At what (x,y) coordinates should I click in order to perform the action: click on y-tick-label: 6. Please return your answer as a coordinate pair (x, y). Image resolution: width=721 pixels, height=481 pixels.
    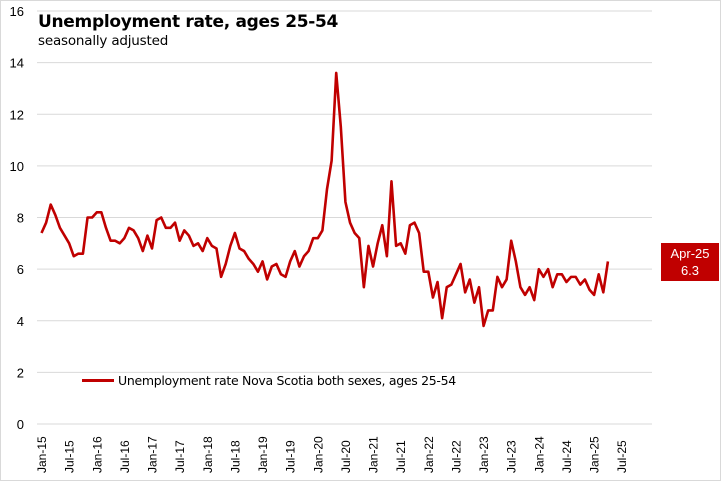
    Looking at the image, I should click on (20, 269).